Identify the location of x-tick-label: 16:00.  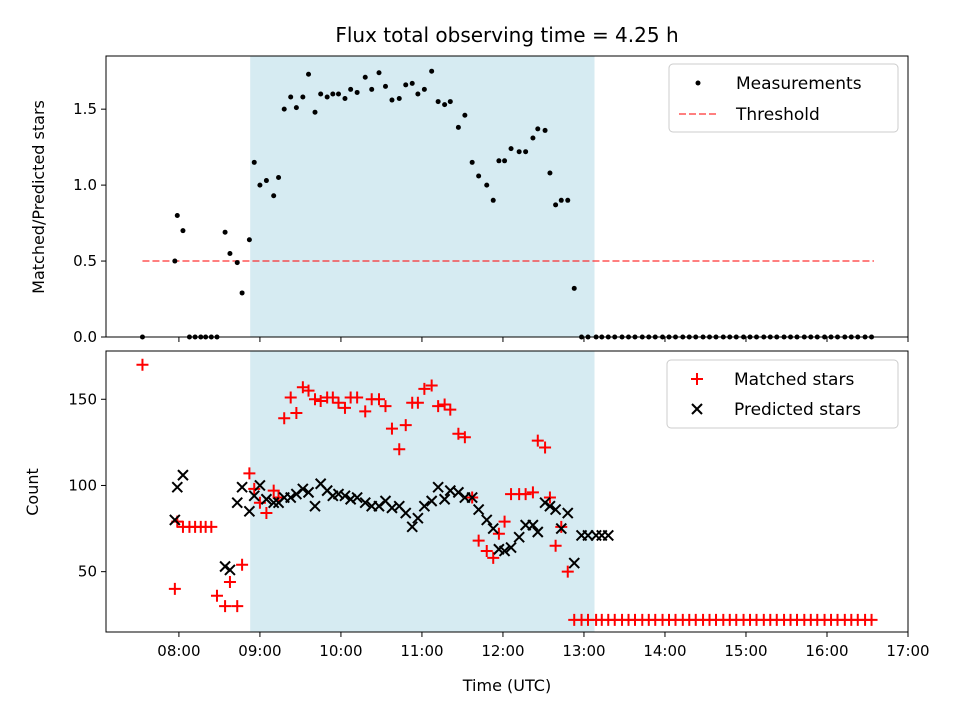
(826, 651).